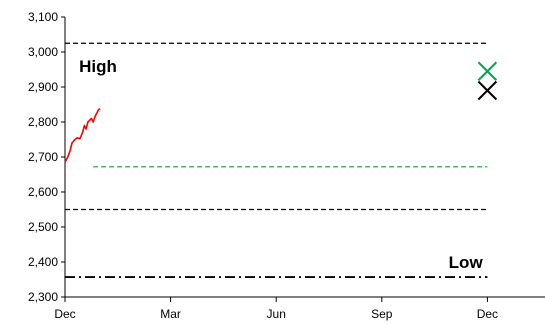 Image resolution: width=545 pixels, height=324 pixels. I want to click on y-tick-label: 2,500, so click(43, 227).